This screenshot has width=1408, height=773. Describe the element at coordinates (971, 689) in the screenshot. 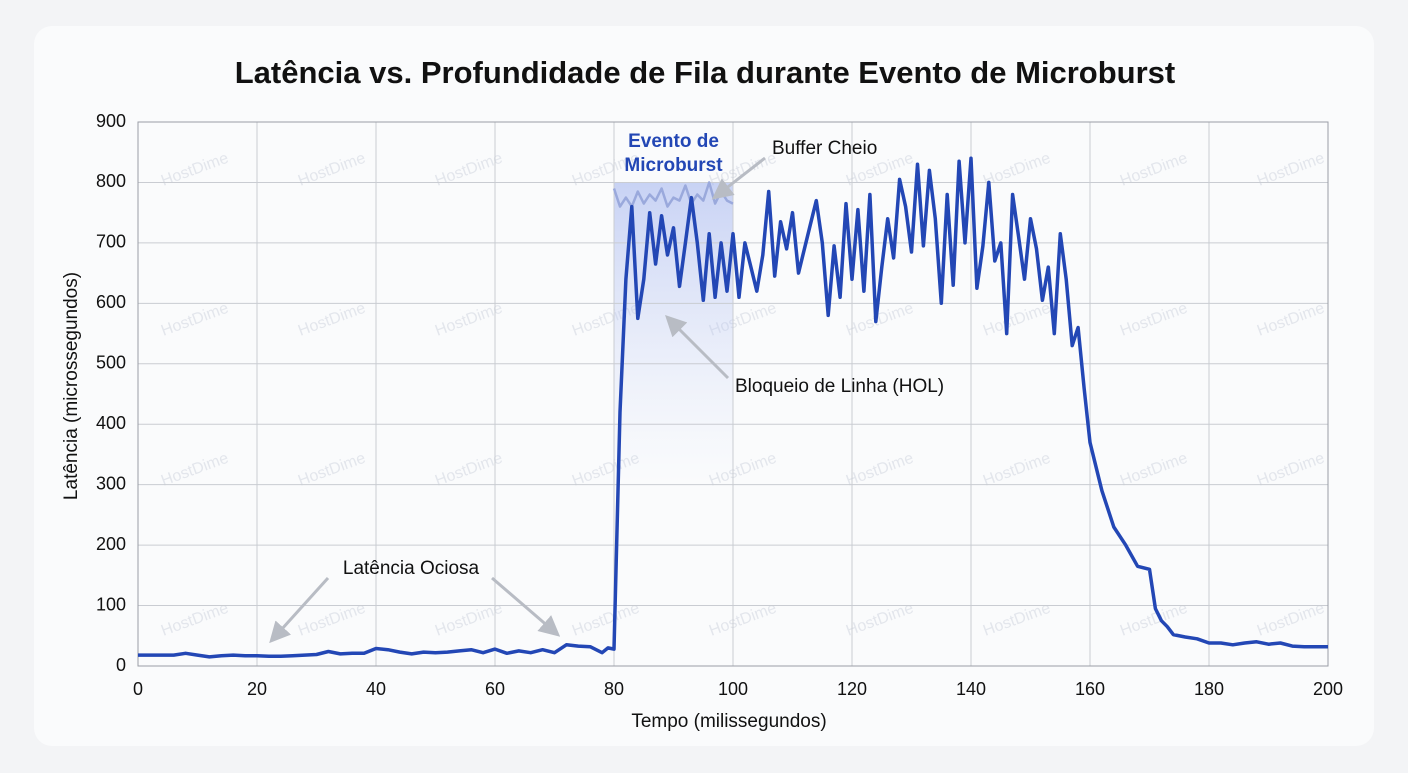

I see `x-tick-label: 140` at that location.